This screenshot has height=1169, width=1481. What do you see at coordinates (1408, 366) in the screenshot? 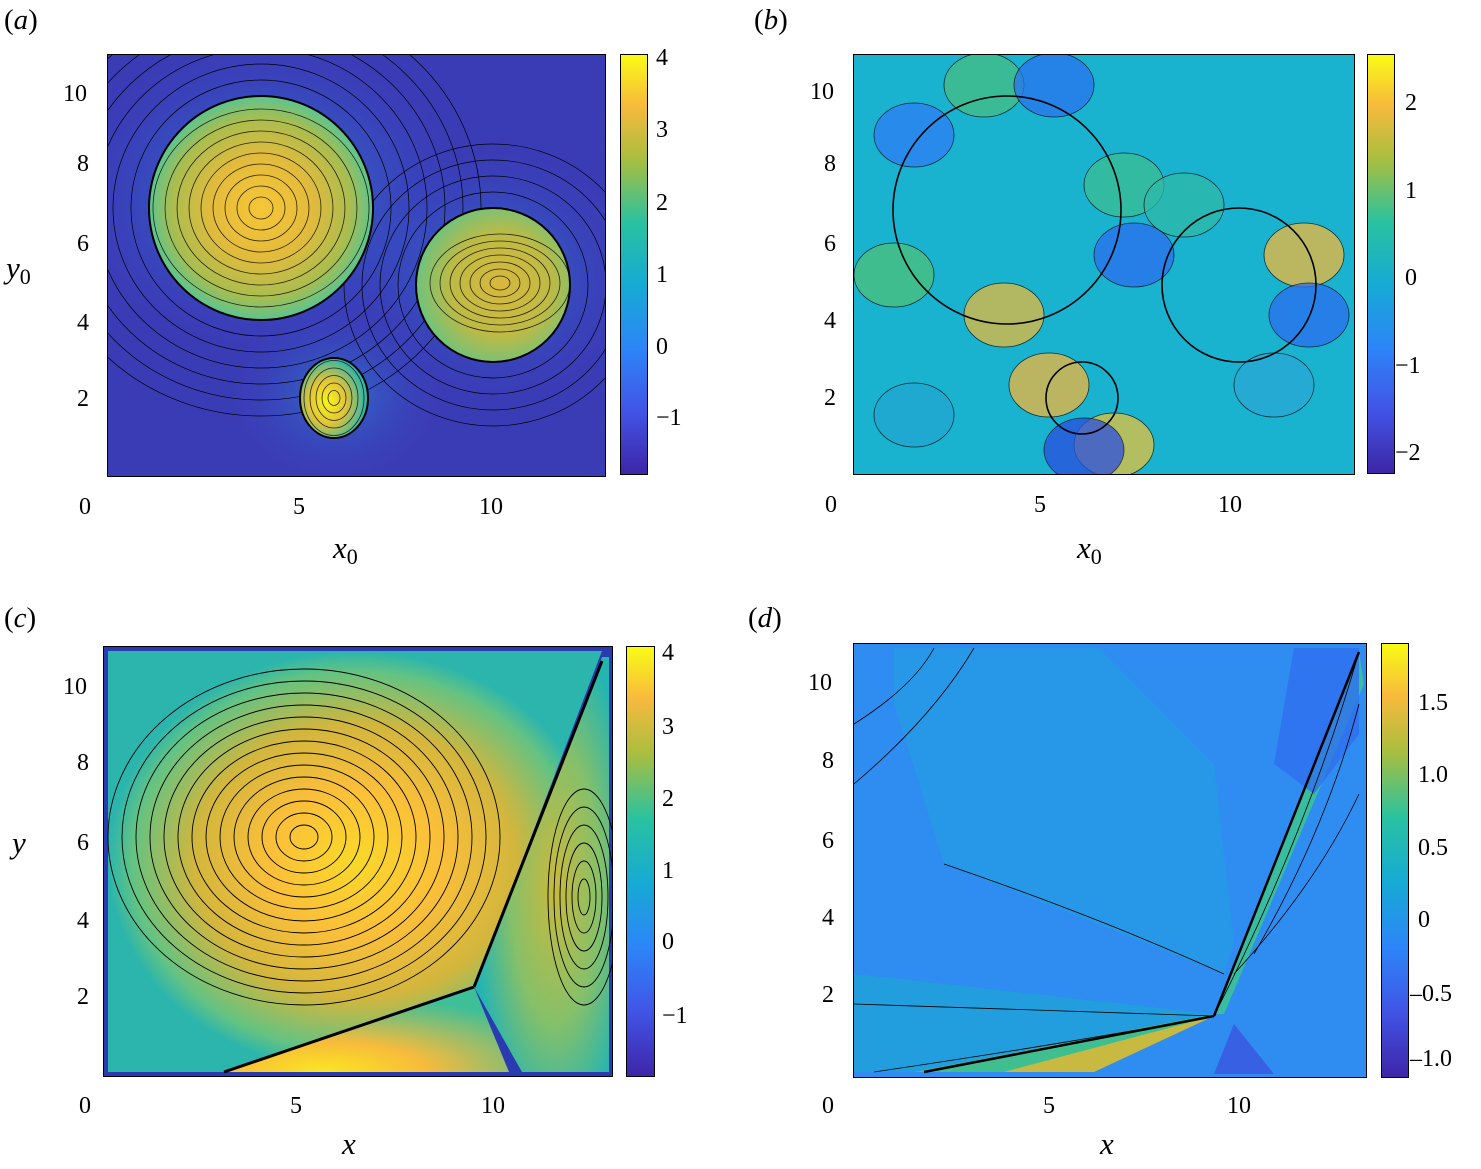
I see `b-cbar-tick: −1` at bounding box center [1408, 366].